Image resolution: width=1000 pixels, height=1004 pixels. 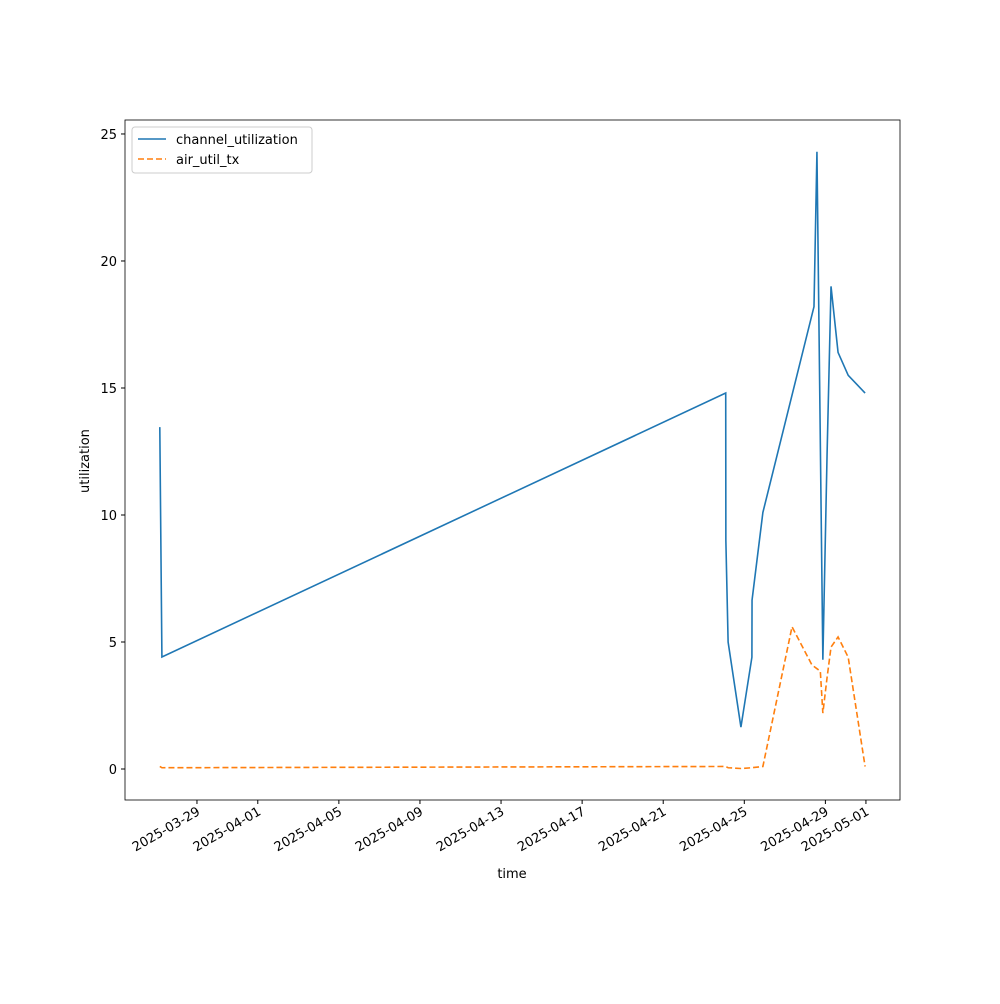 What do you see at coordinates (113, 643) in the screenshot?
I see `y-tick-label: 5` at bounding box center [113, 643].